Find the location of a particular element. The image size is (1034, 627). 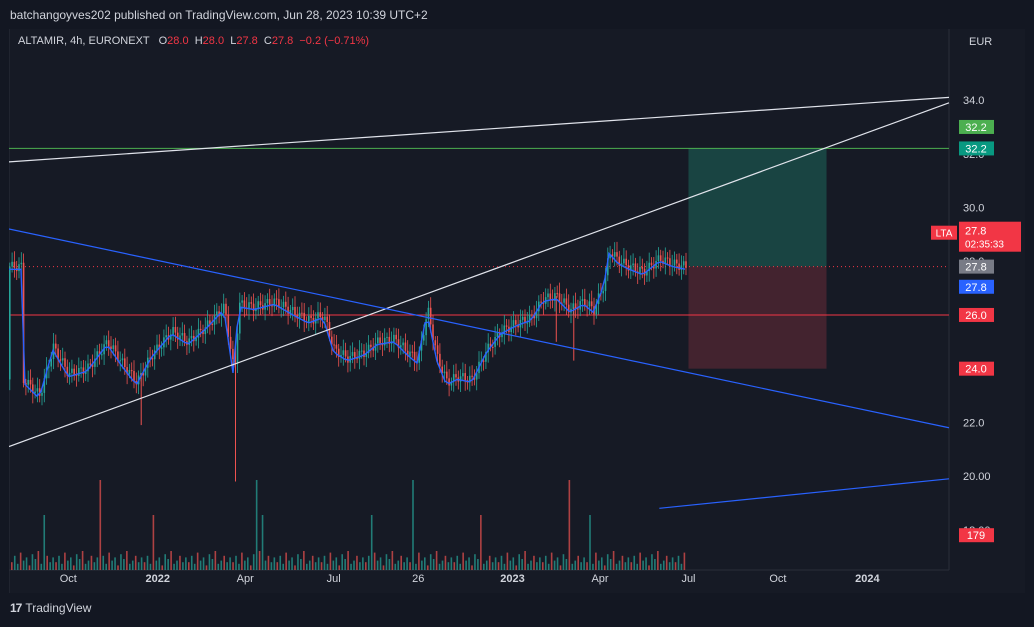

y-tick-label: 34.0 is located at coordinates (973, 101).